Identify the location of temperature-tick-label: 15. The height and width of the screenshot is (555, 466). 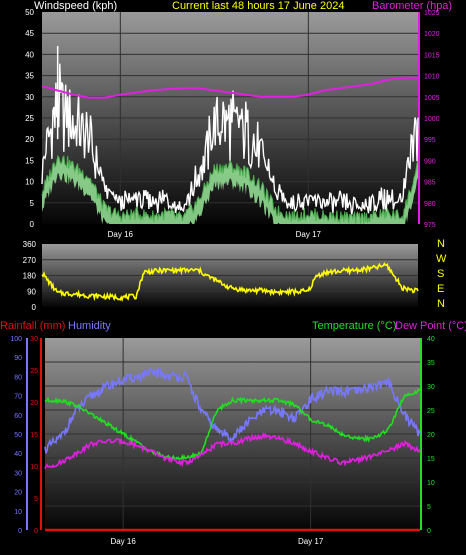
(431, 459).